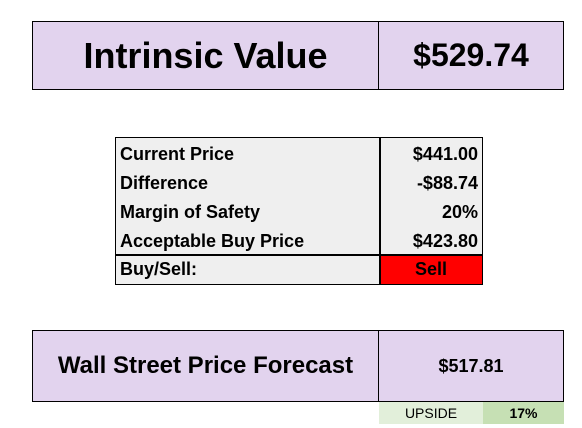  I want to click on upside-label-text: UPSIDE, so click(431, 413).